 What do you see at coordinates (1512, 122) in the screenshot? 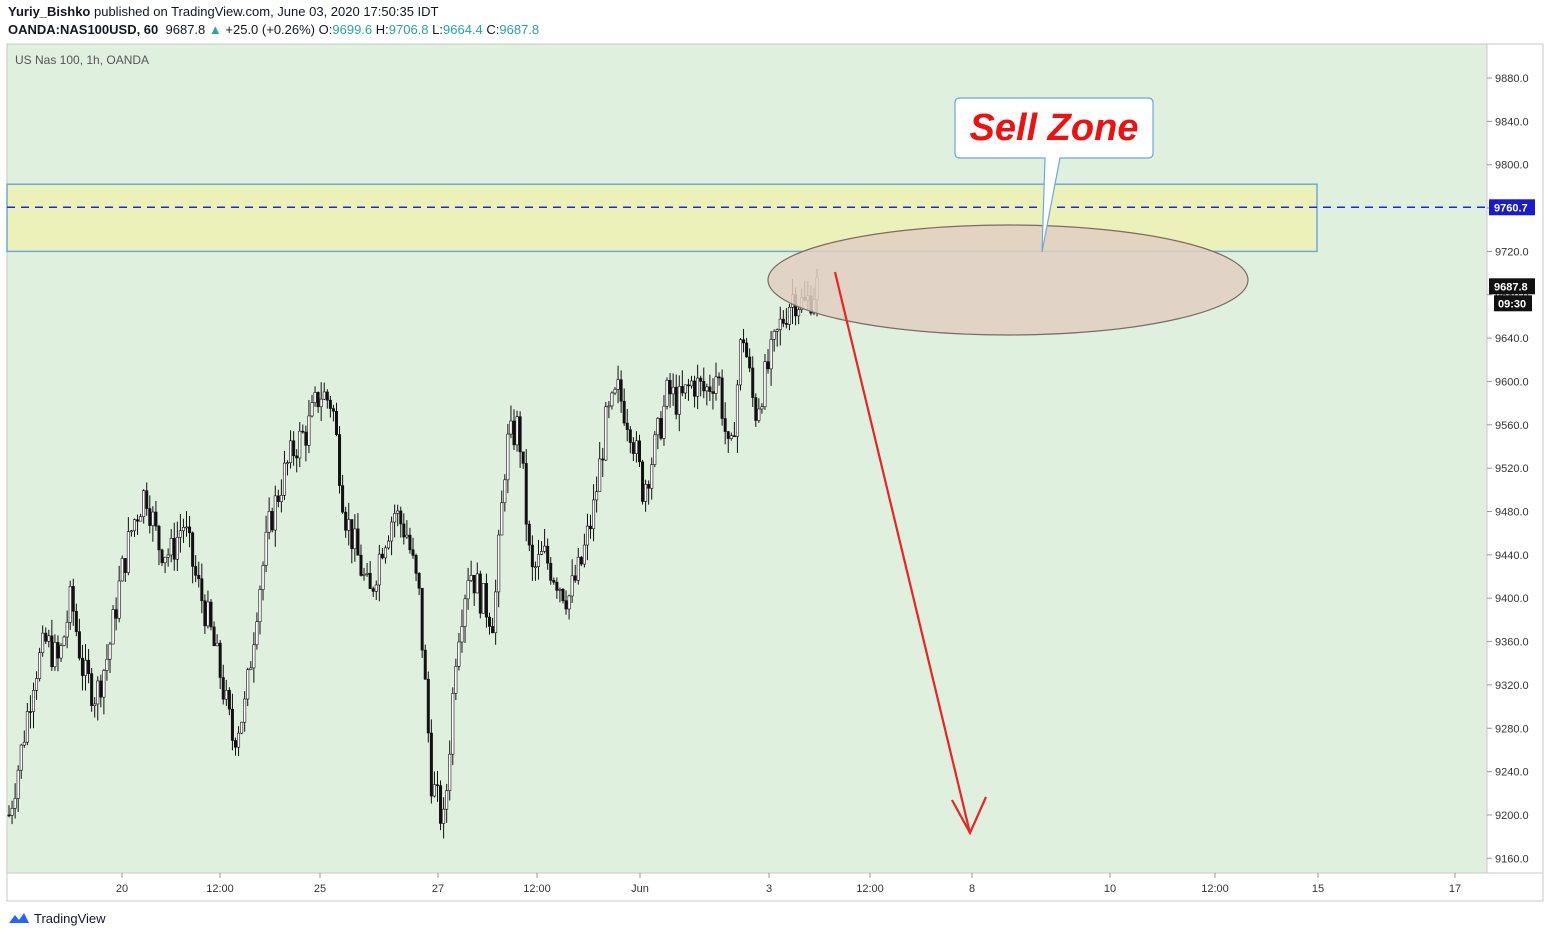
I see `y-tick-label: 9840.0` at bounding box center [1512, 122].